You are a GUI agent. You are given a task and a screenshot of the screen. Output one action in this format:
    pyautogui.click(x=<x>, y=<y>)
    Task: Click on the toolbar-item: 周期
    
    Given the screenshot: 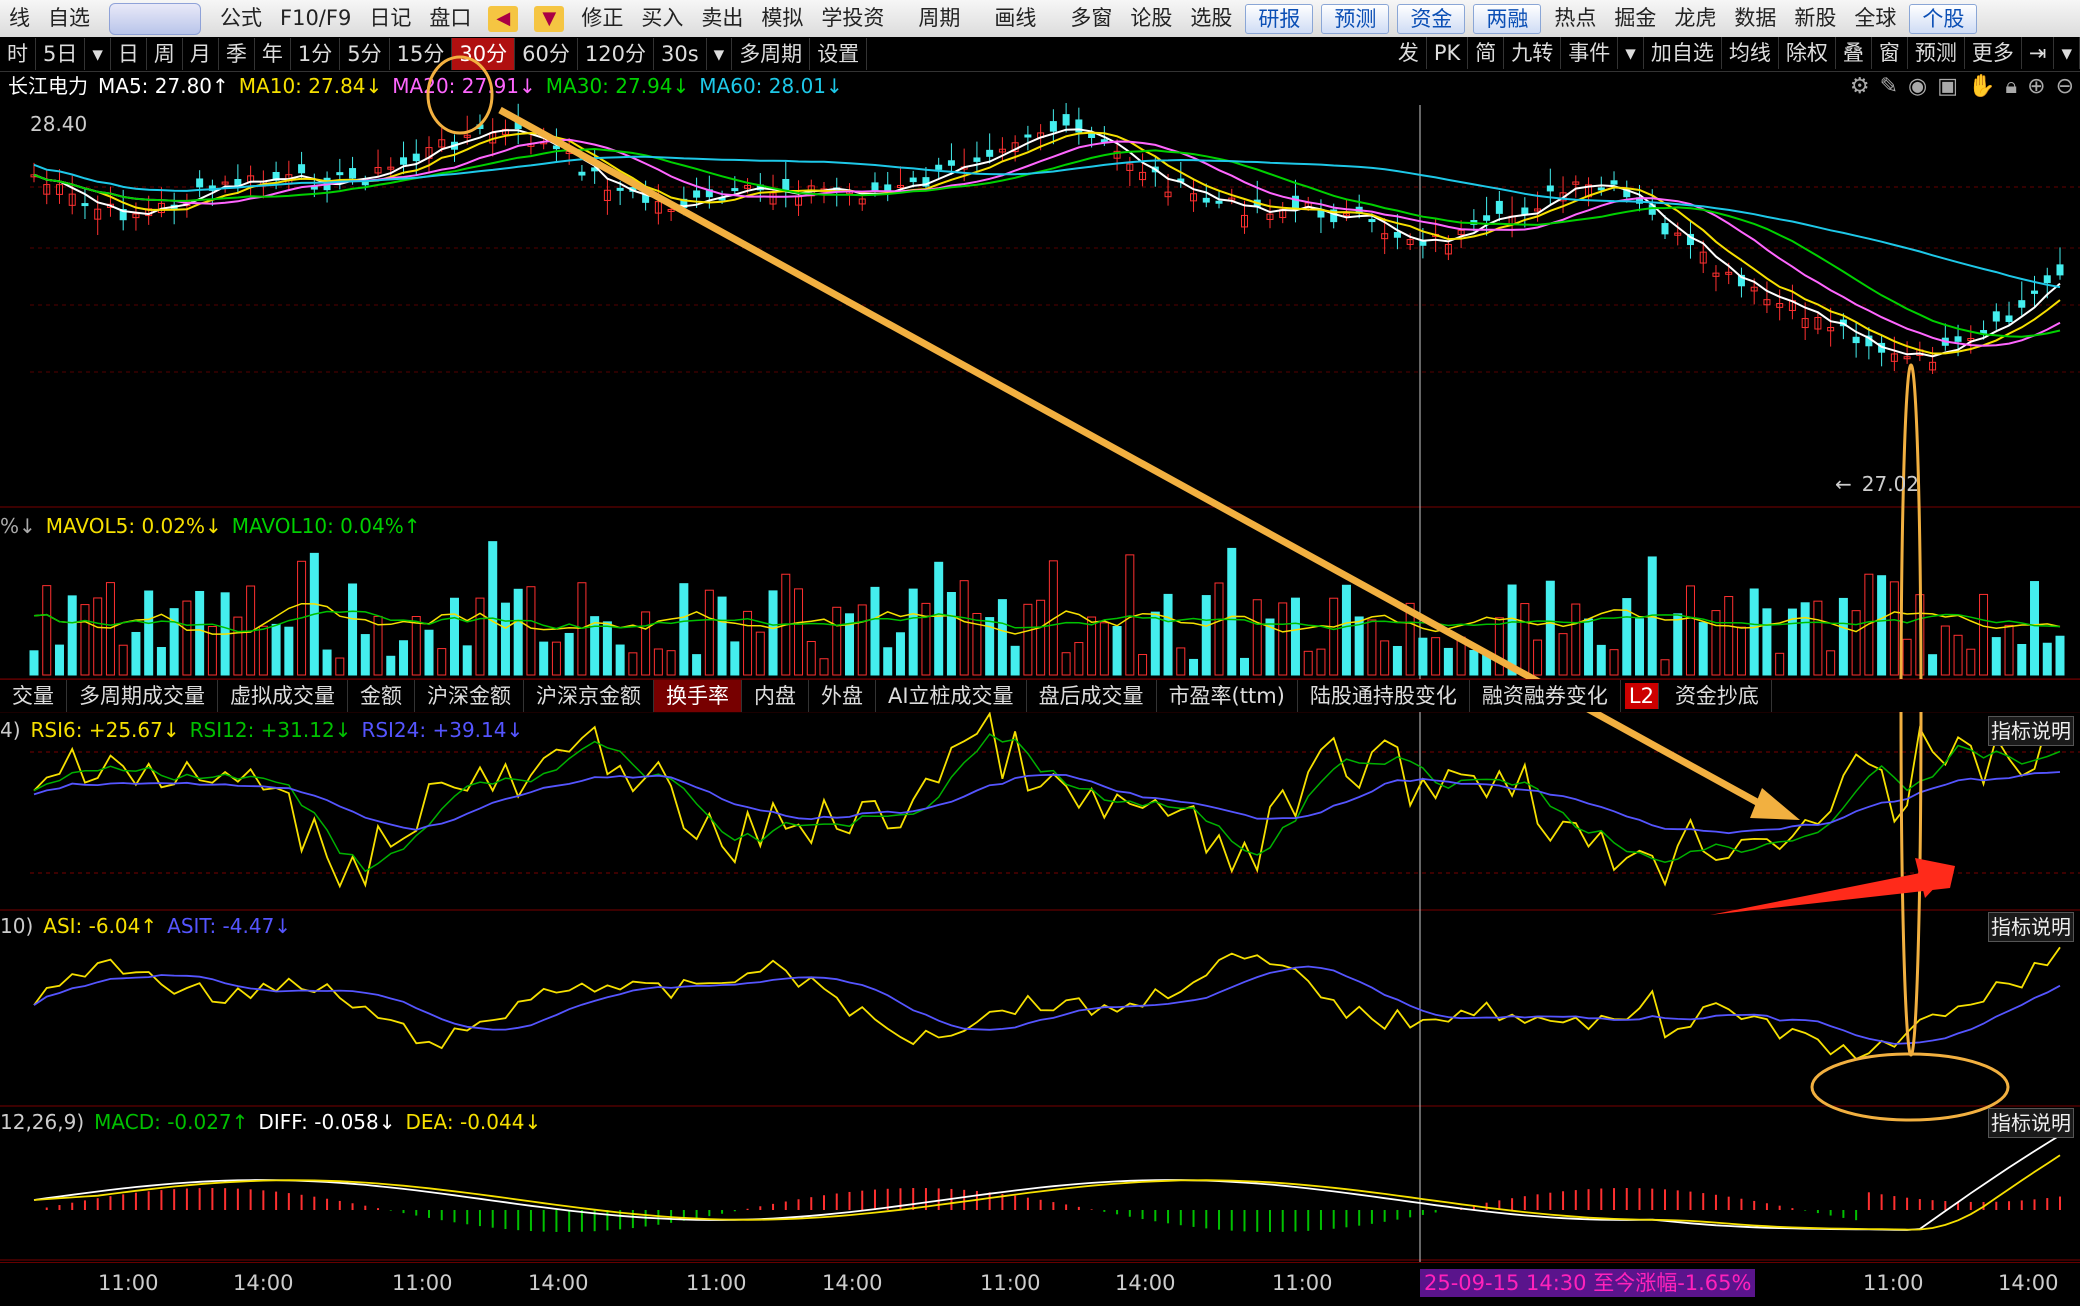 What is the action you would take?
    pyautogui.click(x=939, y=18)
    